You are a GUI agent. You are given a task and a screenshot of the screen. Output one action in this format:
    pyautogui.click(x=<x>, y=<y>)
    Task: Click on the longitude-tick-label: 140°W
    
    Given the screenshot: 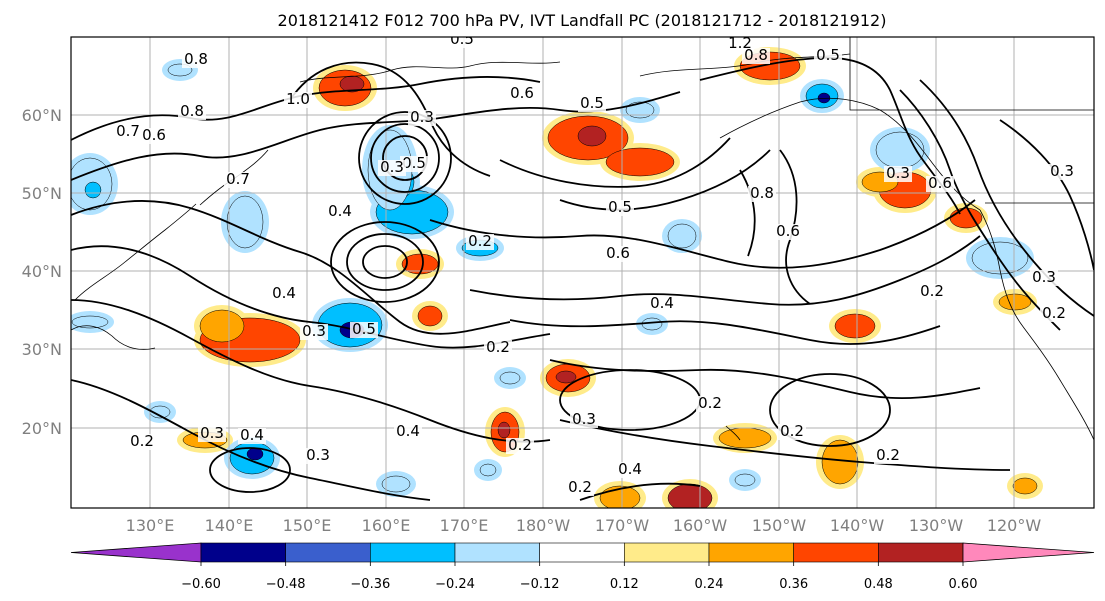 What is the action you would take?
    pyautogui.click(x=857, y=525)
    